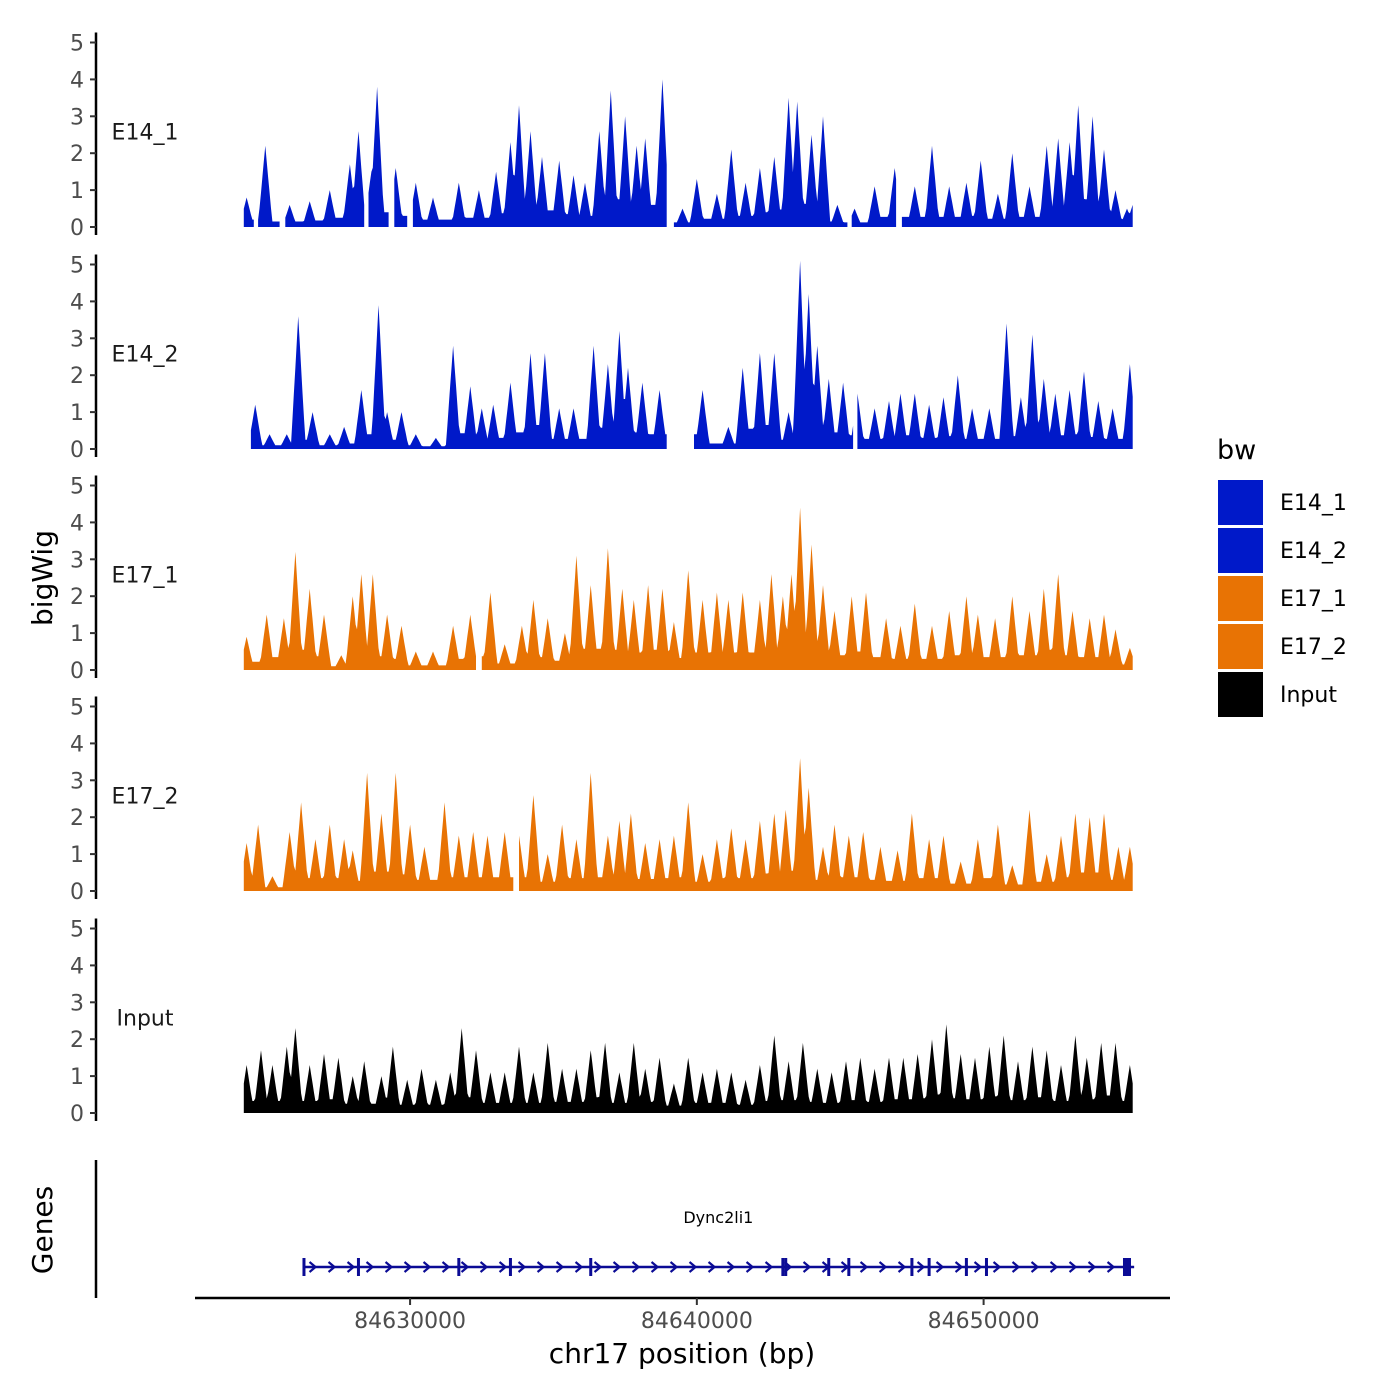 This screenshot has height=1400, width=1400. Describe the element at coordinates (42, 1230) in the screenshot. I see `genes-axis-title: Genes` at that location.